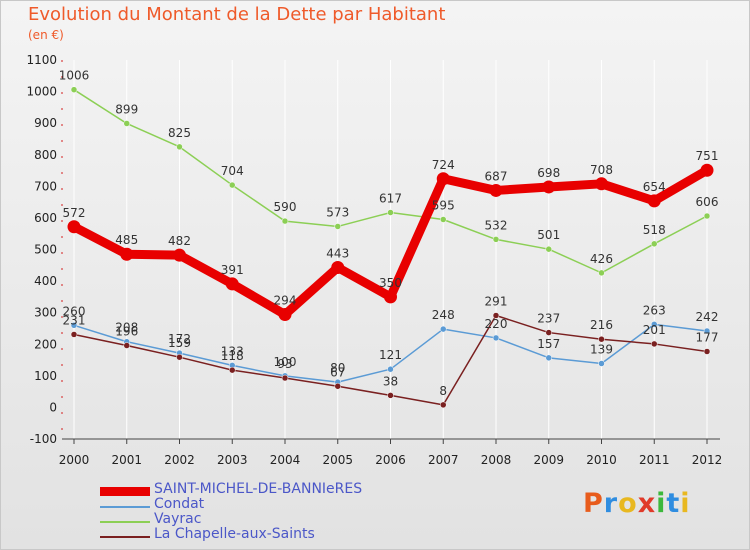 This screenshot has height=550, width=750. Describe the element at coordinates (126, 460) in the screenshot. I see `x-tick-label: 2001` at that location.